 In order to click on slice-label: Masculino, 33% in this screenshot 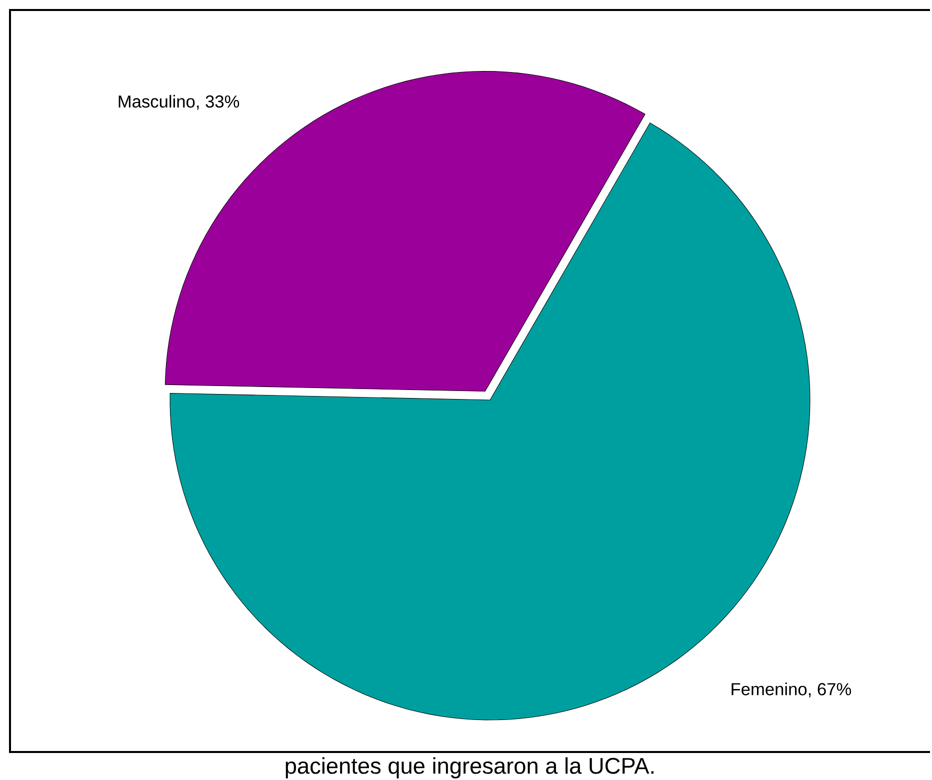, I will do `click(179, 102)`.